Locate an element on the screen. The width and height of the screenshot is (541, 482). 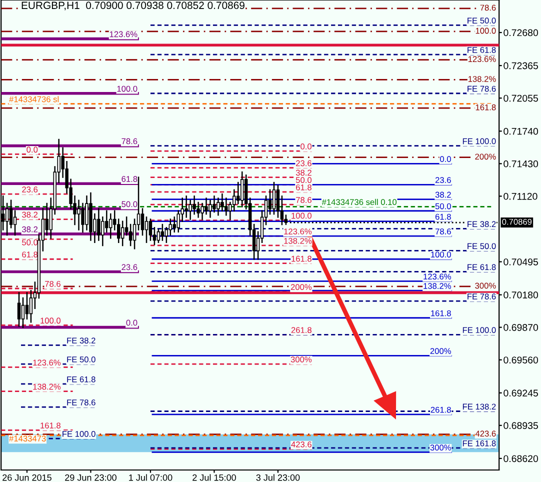
y-tick-label: 0.69870 is located at coordinates (521, 327).